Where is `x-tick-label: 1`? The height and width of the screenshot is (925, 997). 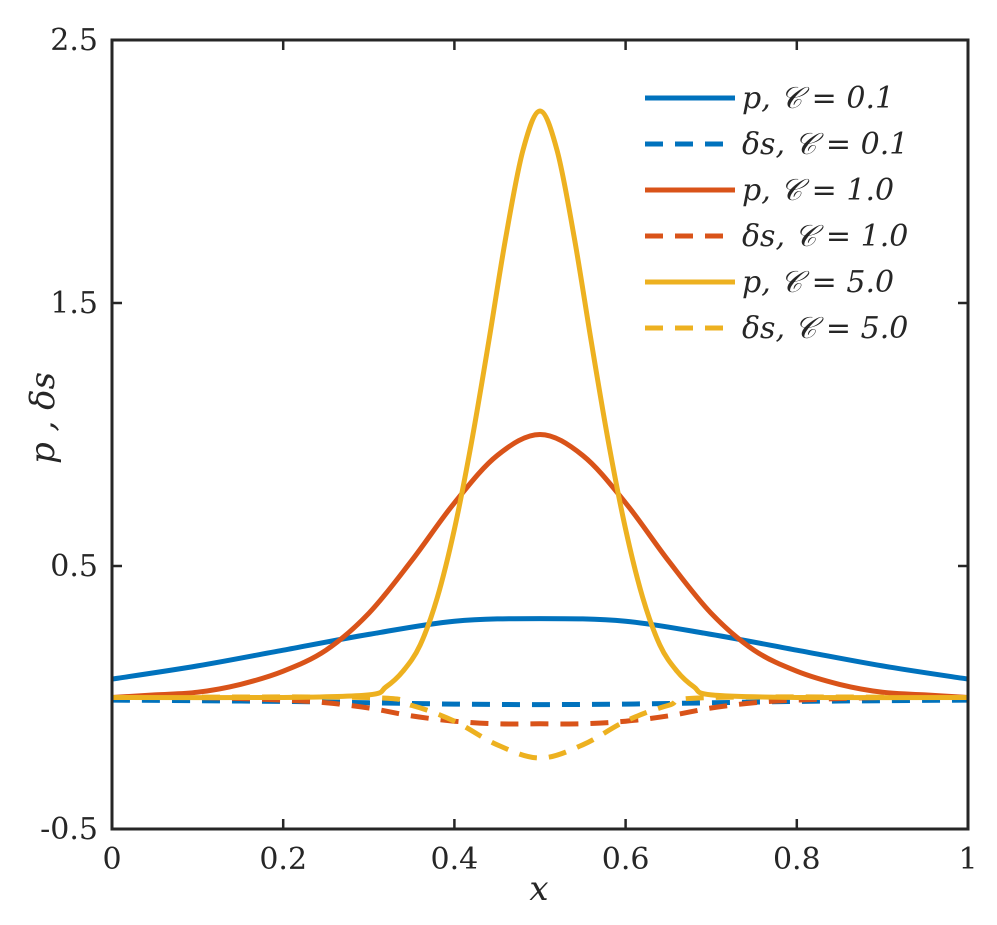 x-tick-label: 1 is located at coordinates (967, 859).